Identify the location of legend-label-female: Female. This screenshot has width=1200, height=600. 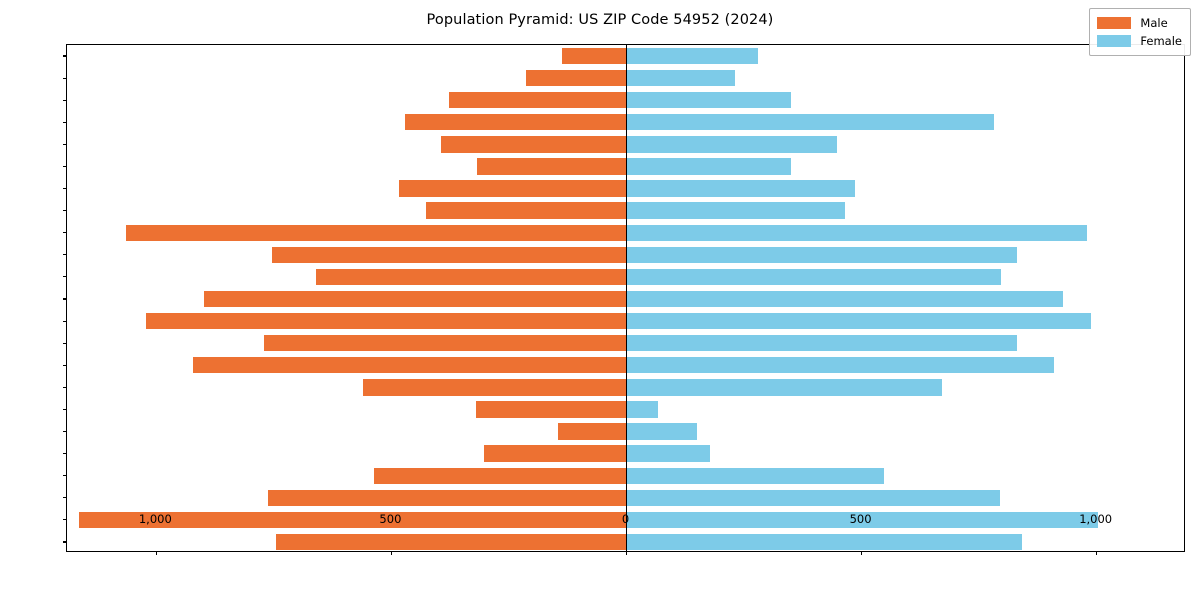
(1161, 41).